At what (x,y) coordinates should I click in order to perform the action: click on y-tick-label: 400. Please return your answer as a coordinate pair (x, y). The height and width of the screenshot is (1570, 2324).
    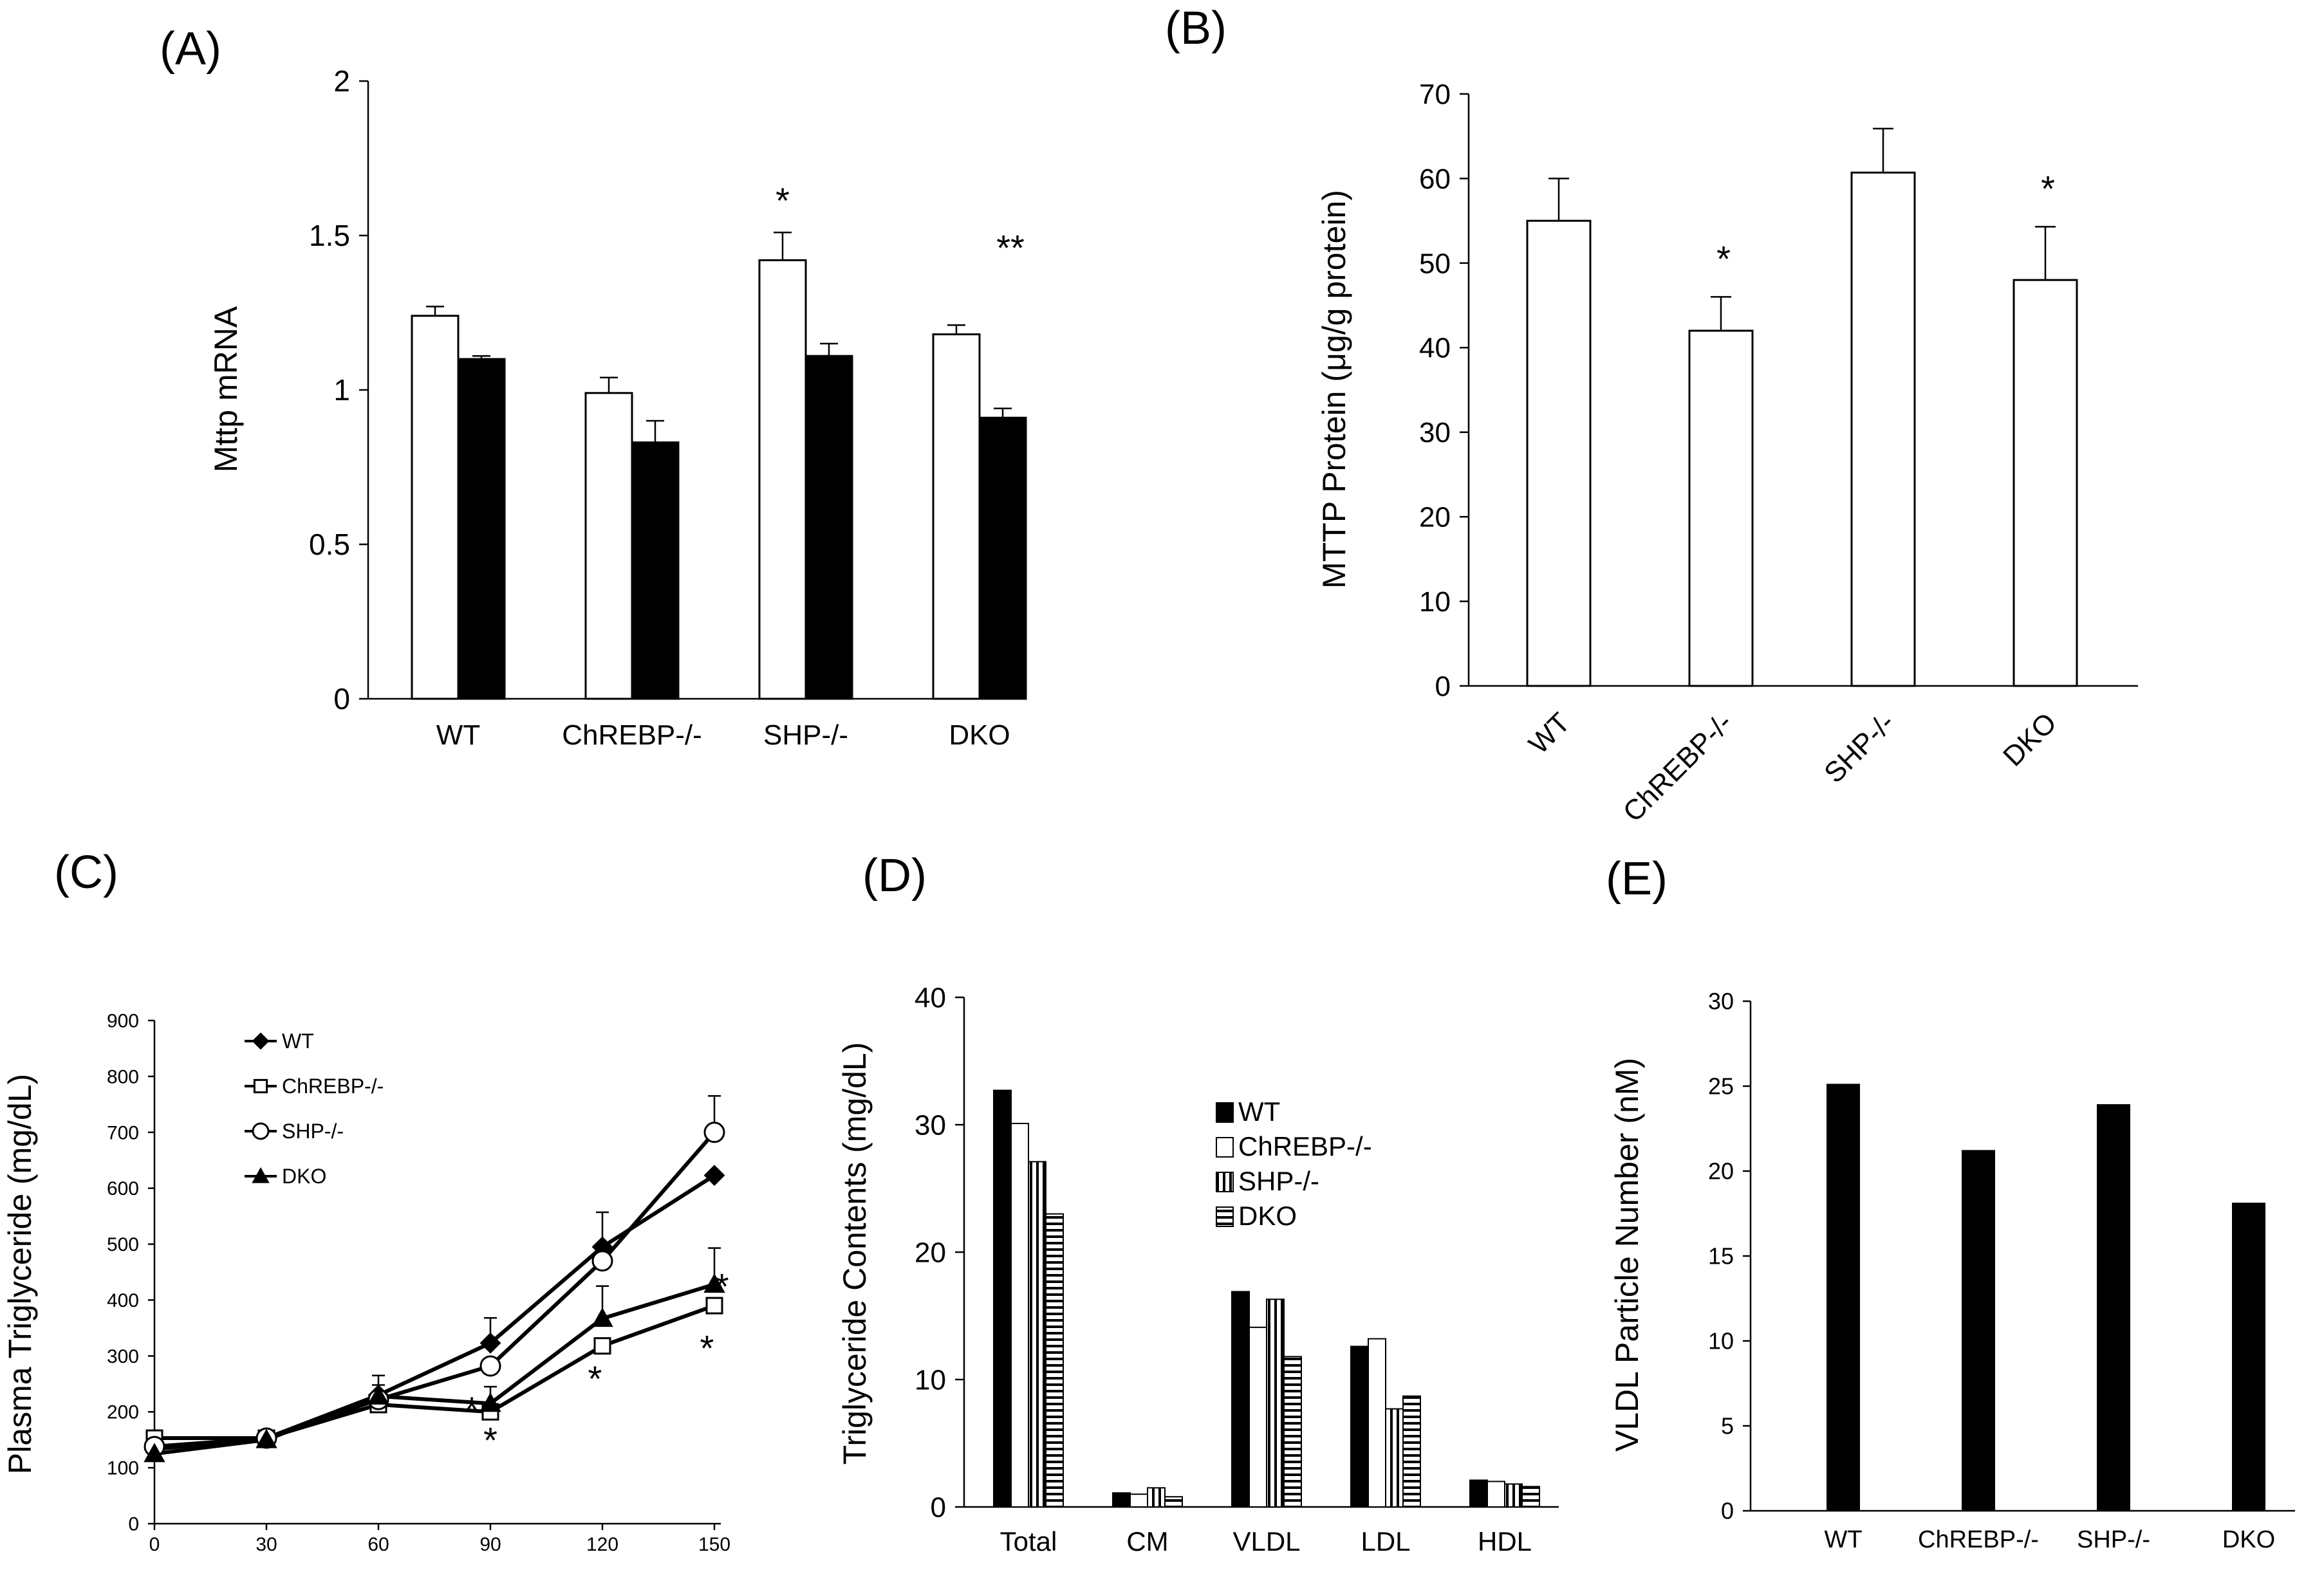
    Looking at the image, I should click on (123, 1300).